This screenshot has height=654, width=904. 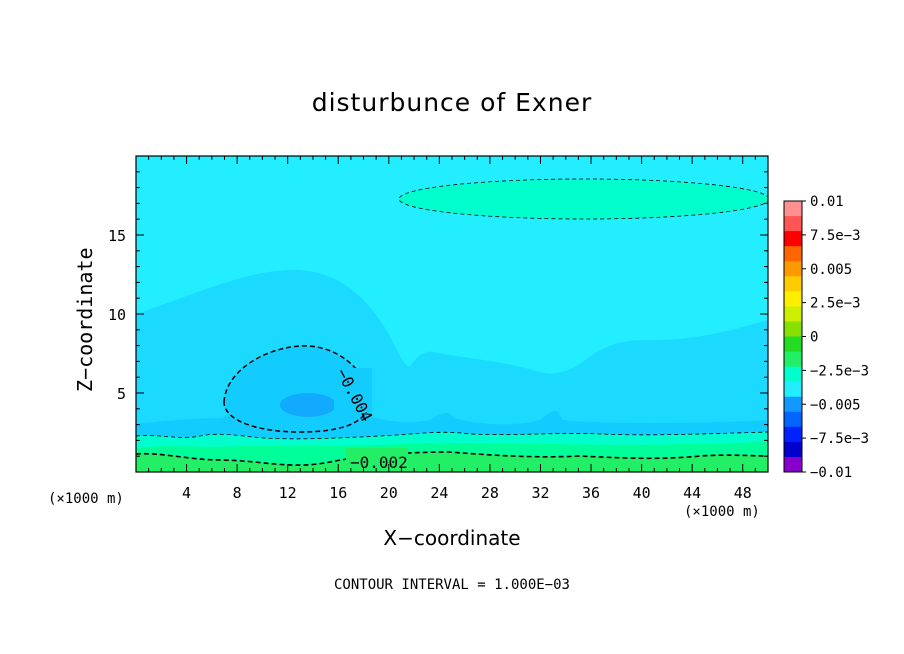 What do you see at coordinates (186, 493) in the screenshot?
I see `x-tick-label: 4` at bounding box center [186, 493].